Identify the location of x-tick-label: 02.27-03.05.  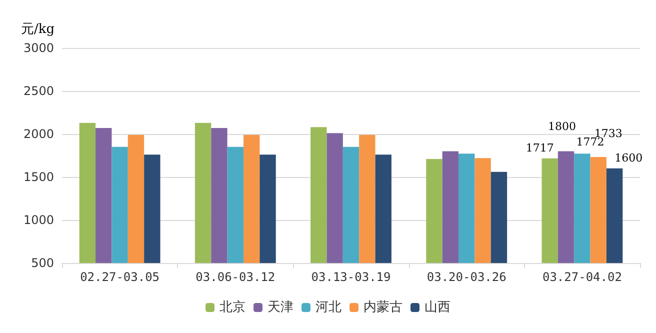
(120, 277).